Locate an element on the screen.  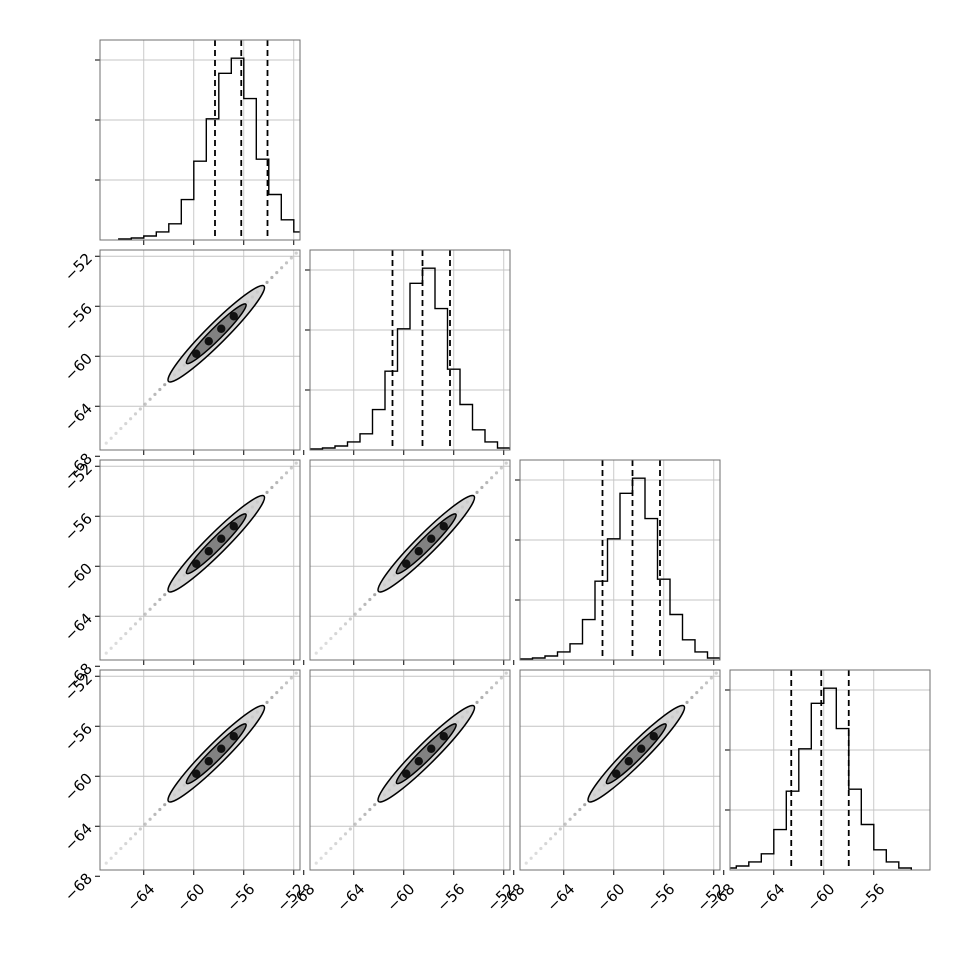
panel-contents is located at coordinates (200, 350).